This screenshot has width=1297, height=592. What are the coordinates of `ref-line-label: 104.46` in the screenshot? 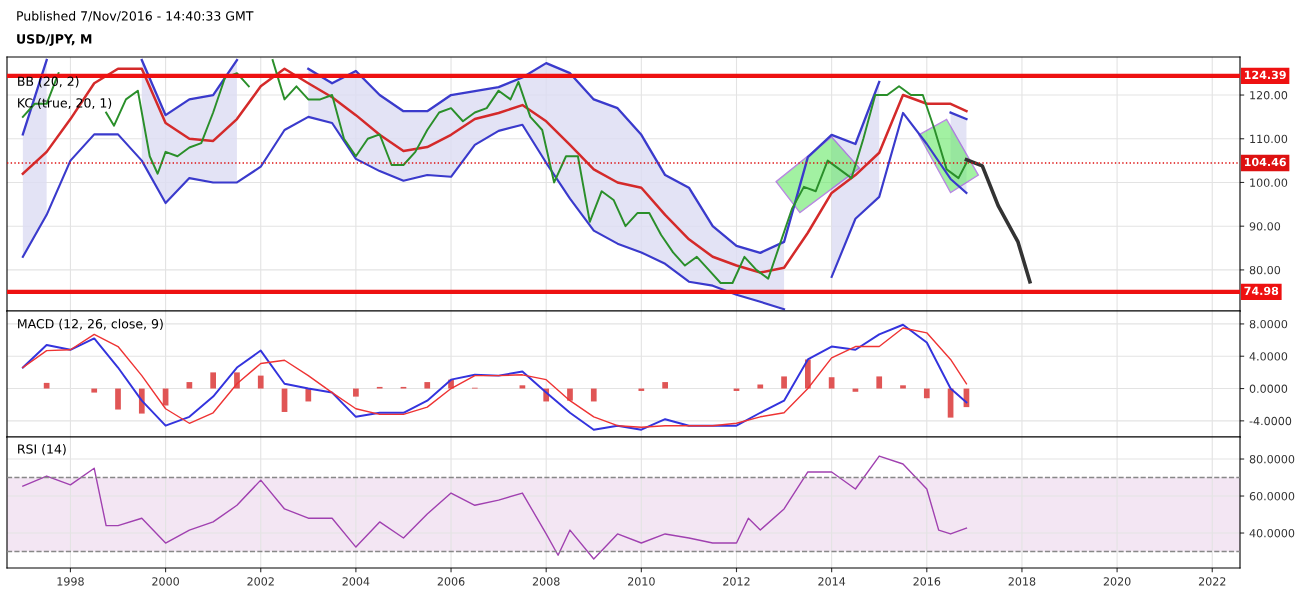 It's located at (1265, 162).